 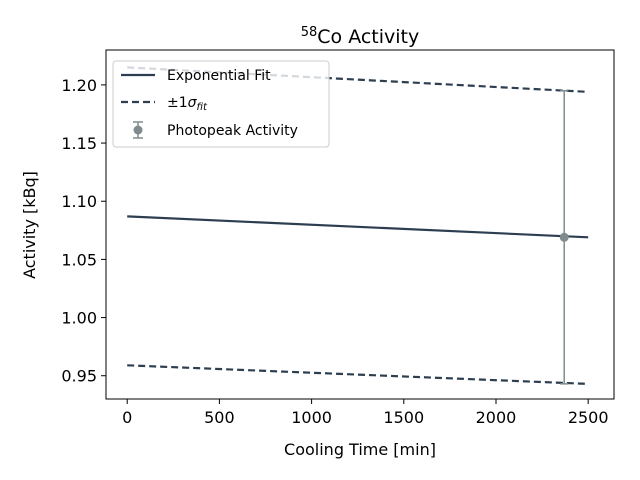 I want to click on legend-box, so click(x=221, y=104).